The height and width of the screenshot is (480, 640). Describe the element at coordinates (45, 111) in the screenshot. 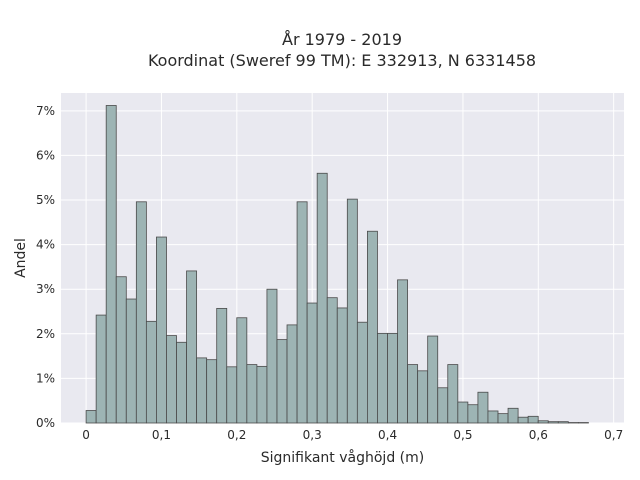

I see `y-tick-label: 7%` at that location.